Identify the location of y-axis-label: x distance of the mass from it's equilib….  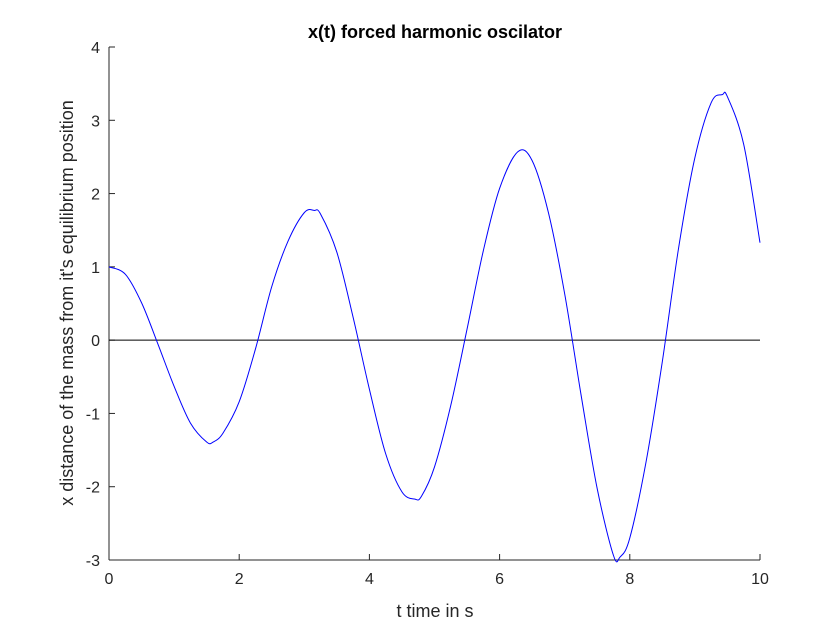
(67, 303).